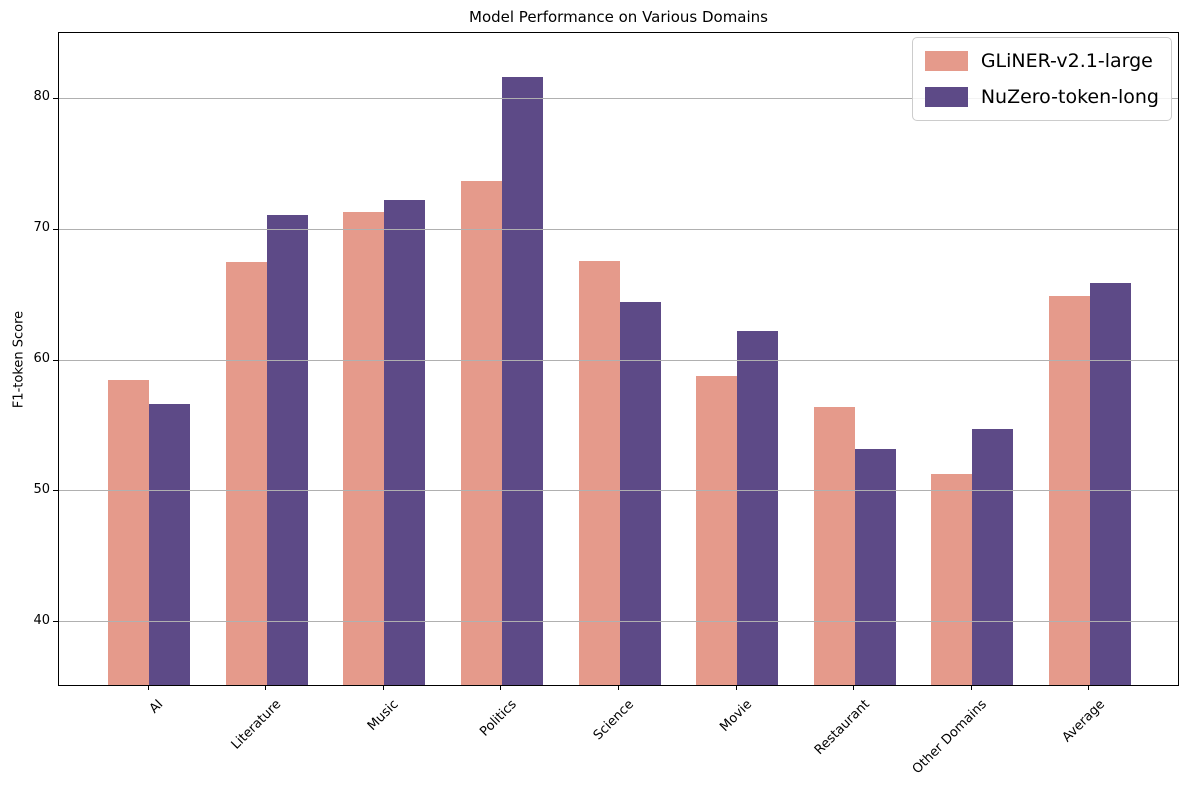 The image size is (1189, 790). What do you see at coordinates (405, 442) in the screenshot?
I see `bar-NuZero-token-long-Music` at bounding box center [405, 442].